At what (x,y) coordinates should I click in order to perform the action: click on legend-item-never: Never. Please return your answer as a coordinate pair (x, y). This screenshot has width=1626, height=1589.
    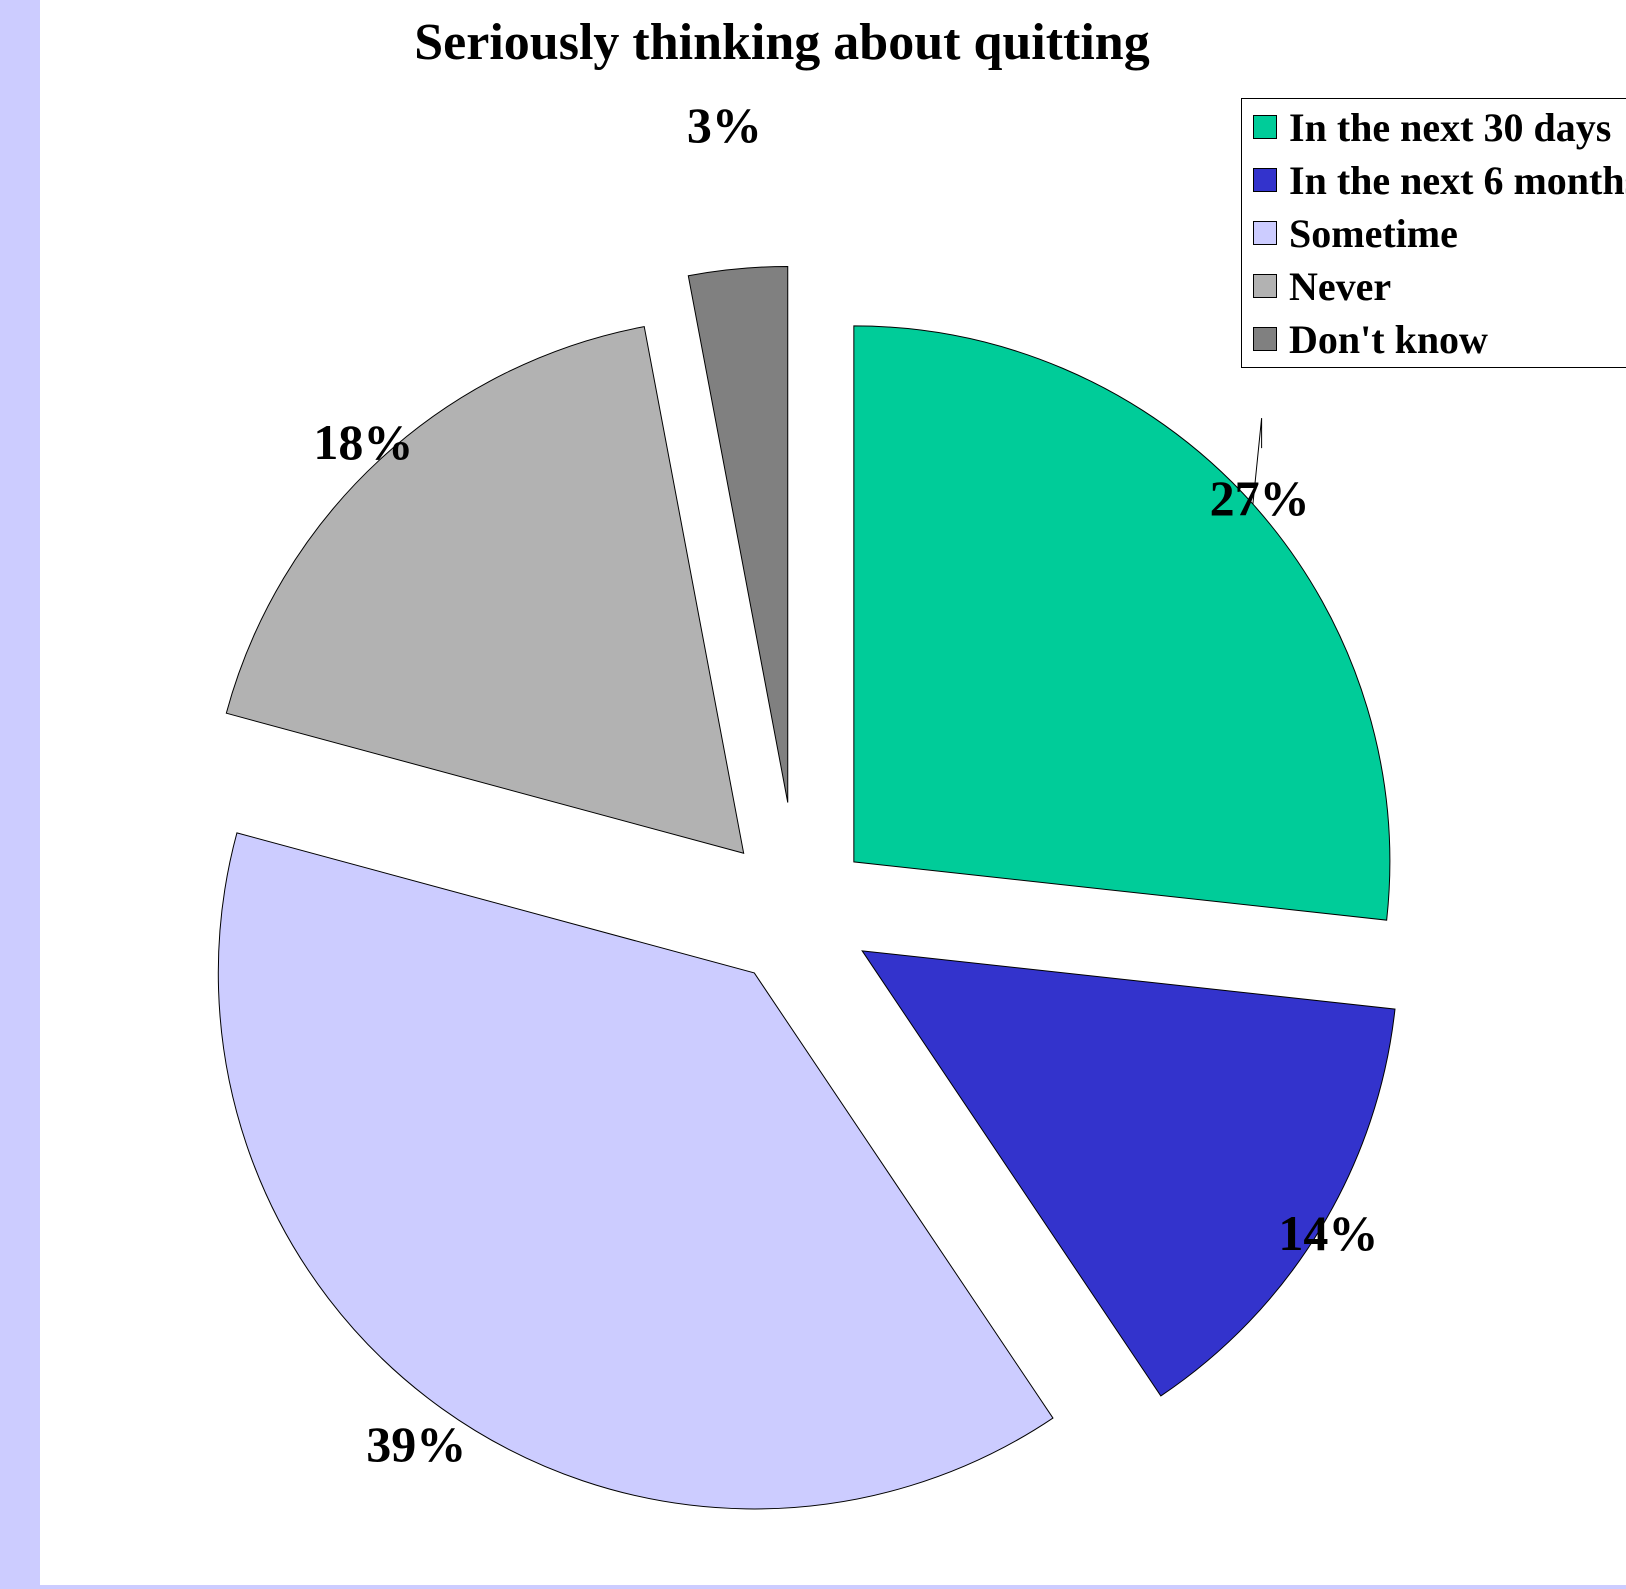
    Looking at the image, I should click on (1322, 286).